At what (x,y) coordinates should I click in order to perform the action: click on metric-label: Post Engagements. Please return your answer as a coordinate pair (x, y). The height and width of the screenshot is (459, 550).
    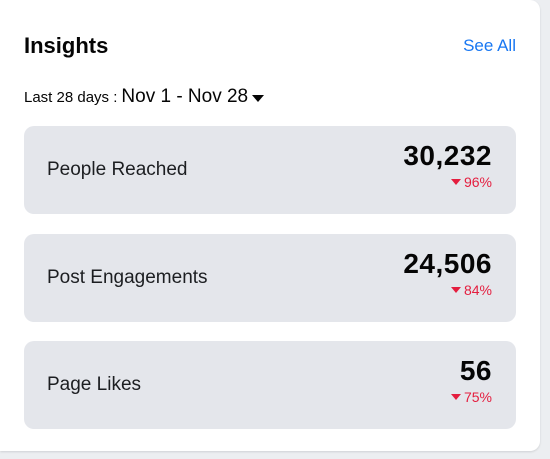
    Looking at the image, I should click on (127, 277).